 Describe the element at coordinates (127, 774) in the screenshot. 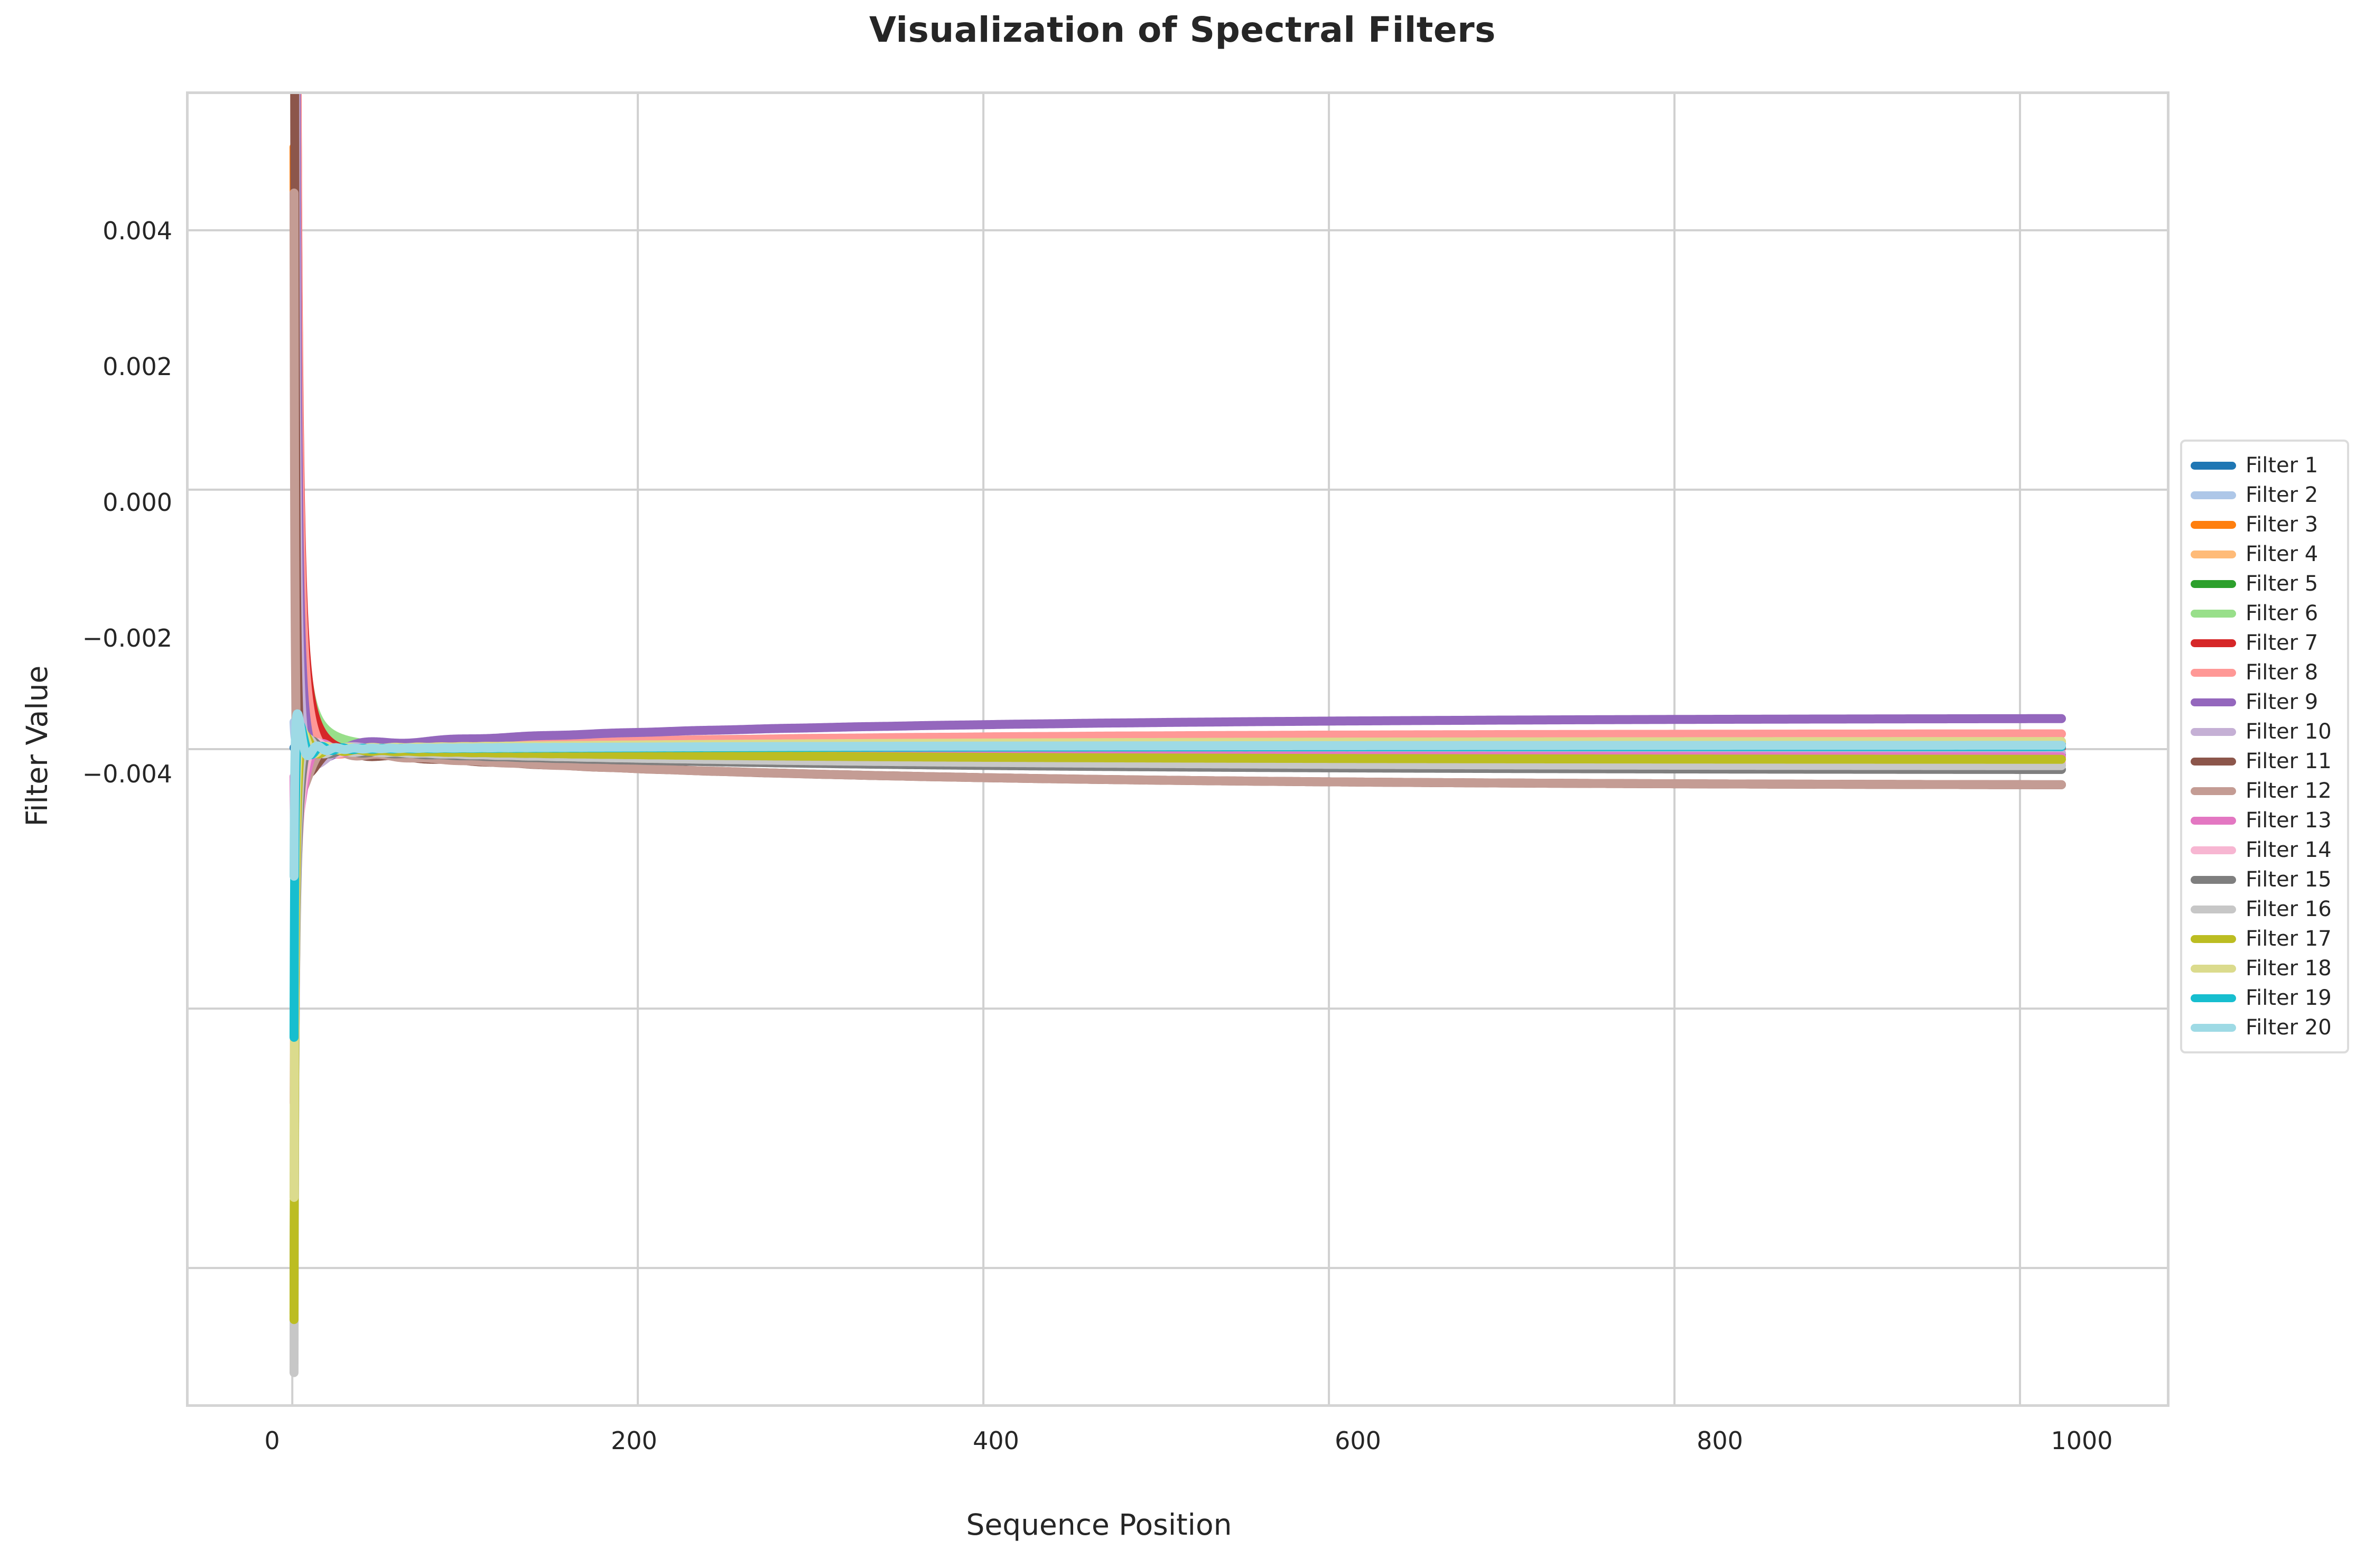

I see `y-tick-label: −0.004` at that location.